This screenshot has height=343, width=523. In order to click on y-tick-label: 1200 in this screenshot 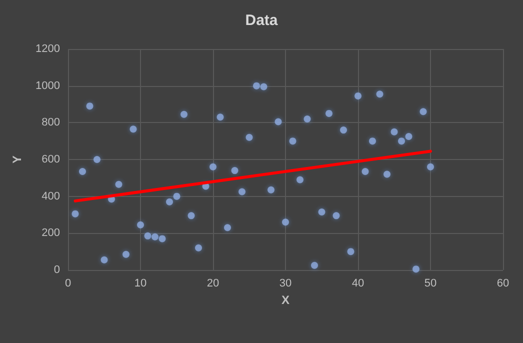, I will do `click(48, 49)`.